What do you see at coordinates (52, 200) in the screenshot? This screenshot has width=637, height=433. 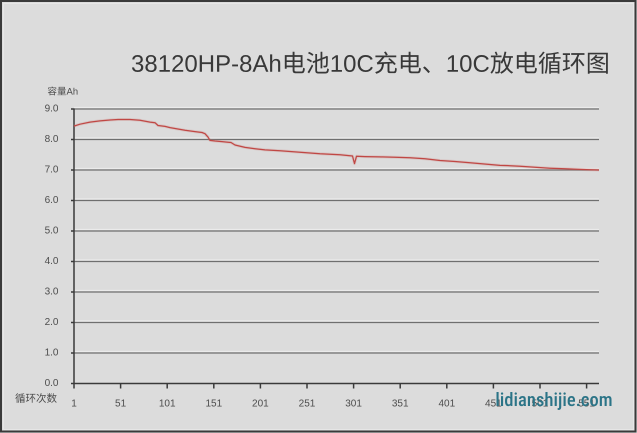 I see `svg-text: 6.0` at bounding box center [52, 200].